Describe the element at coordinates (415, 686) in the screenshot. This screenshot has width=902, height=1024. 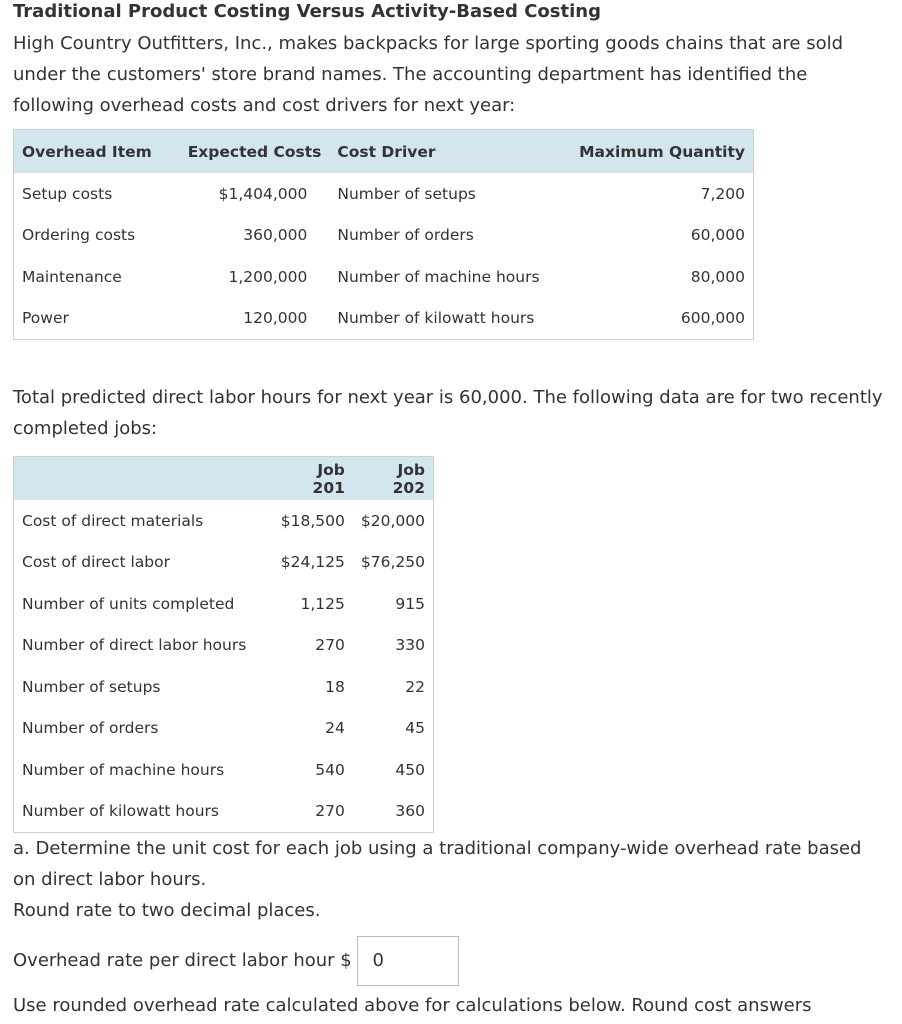
I see `table-cell: 22` at that location.